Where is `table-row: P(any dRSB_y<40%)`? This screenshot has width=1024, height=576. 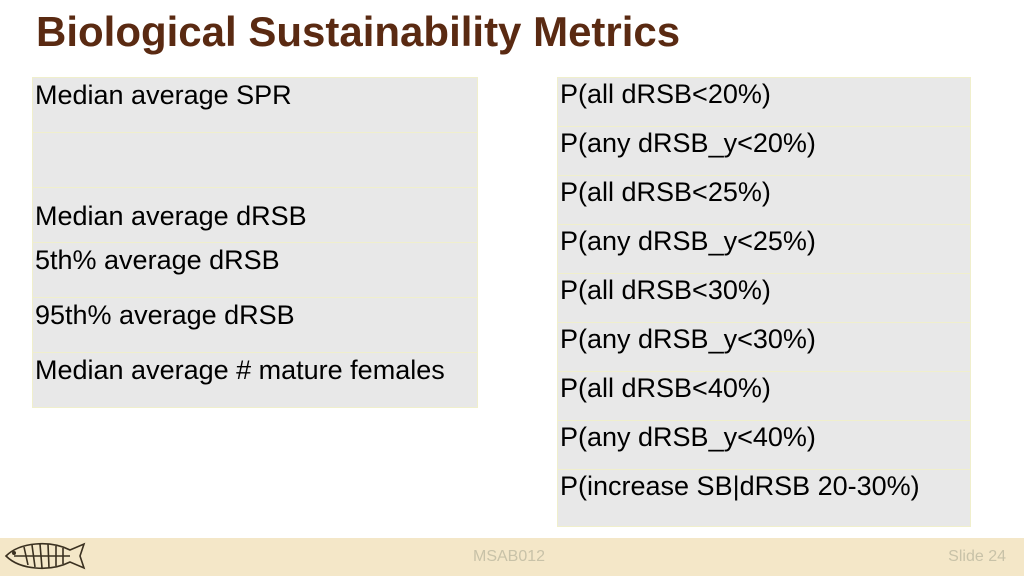
table-row: P(any dRSB_y<40%) is located at coordinates (764, 445).